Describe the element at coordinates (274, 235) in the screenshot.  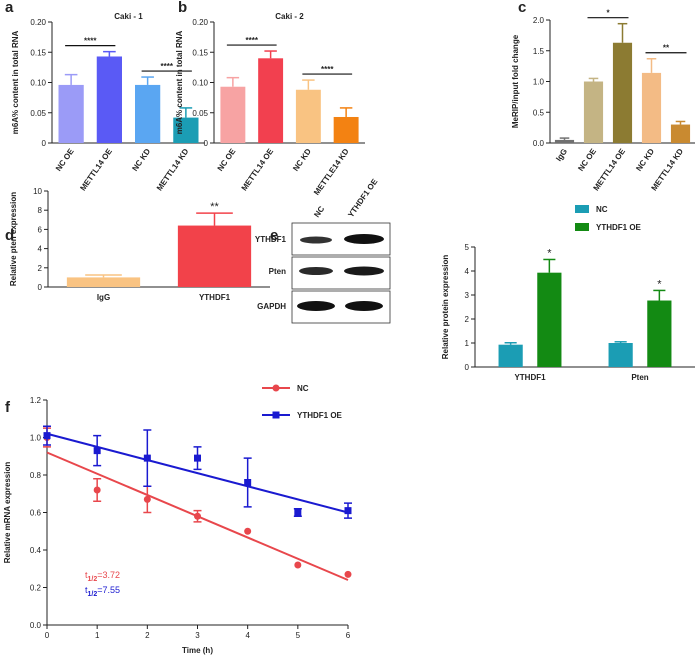
I see `panel-label: e` at that location.